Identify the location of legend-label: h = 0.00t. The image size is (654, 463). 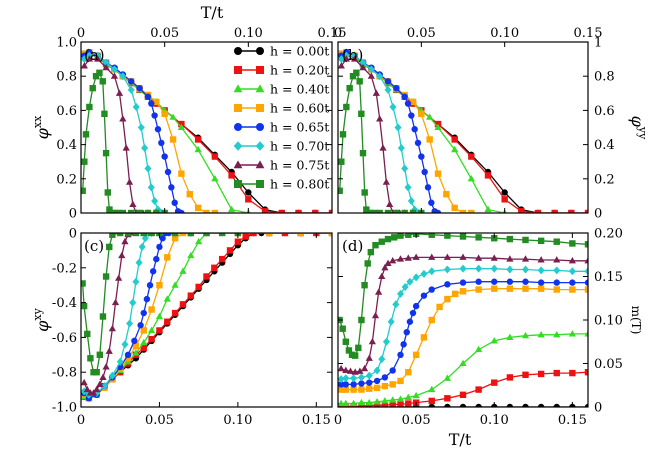
(299, 51).